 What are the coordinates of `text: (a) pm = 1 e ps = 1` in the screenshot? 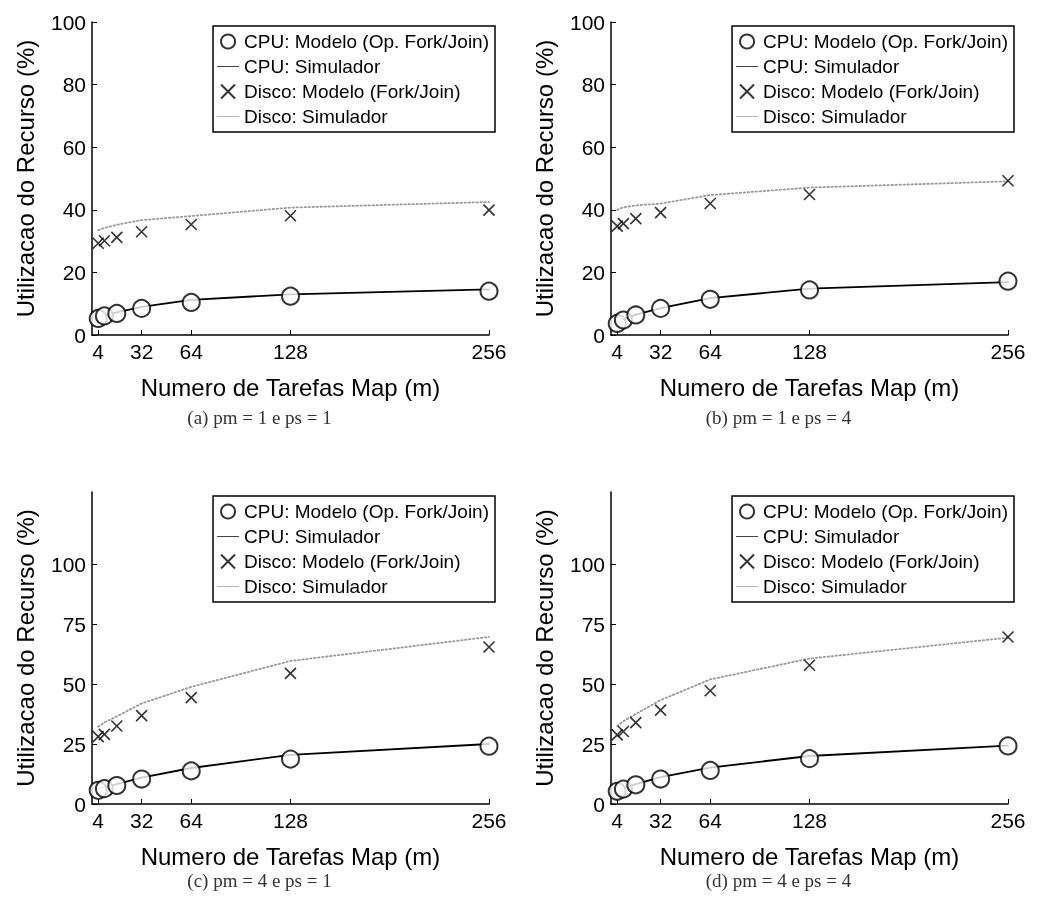 It's located at (259, 418).